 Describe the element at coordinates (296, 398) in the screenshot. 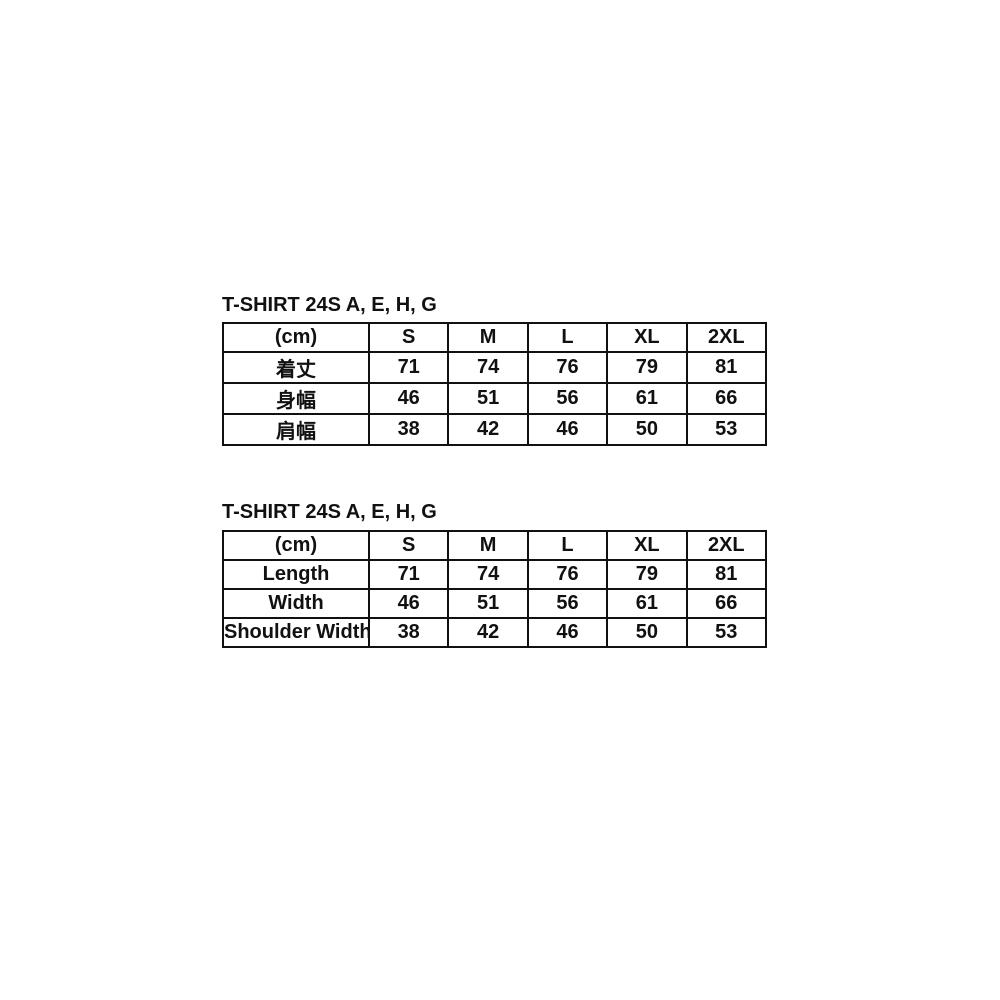

I see `row-label: 身幅` at that location.